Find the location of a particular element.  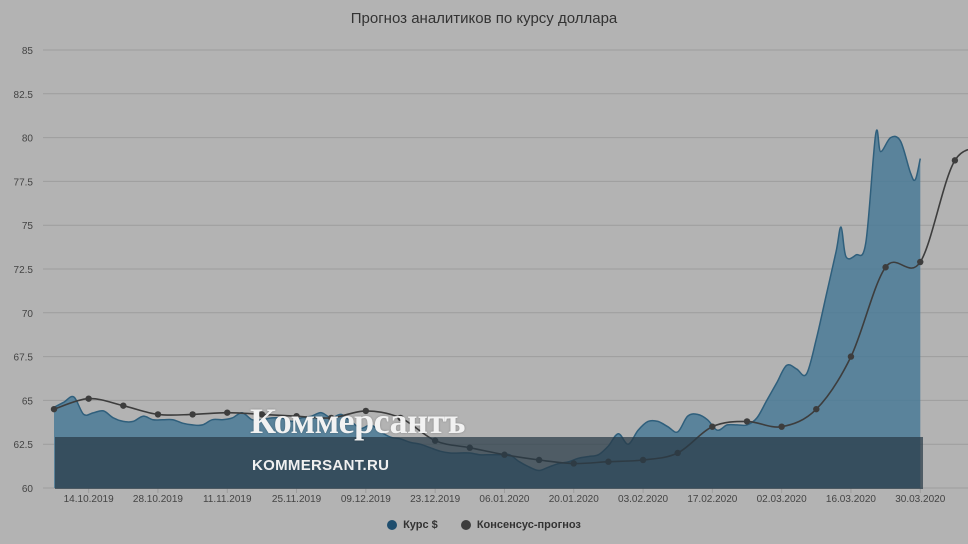

legend-item-consensus: Консенсус-прогноз is located at coordinates (520, 525).